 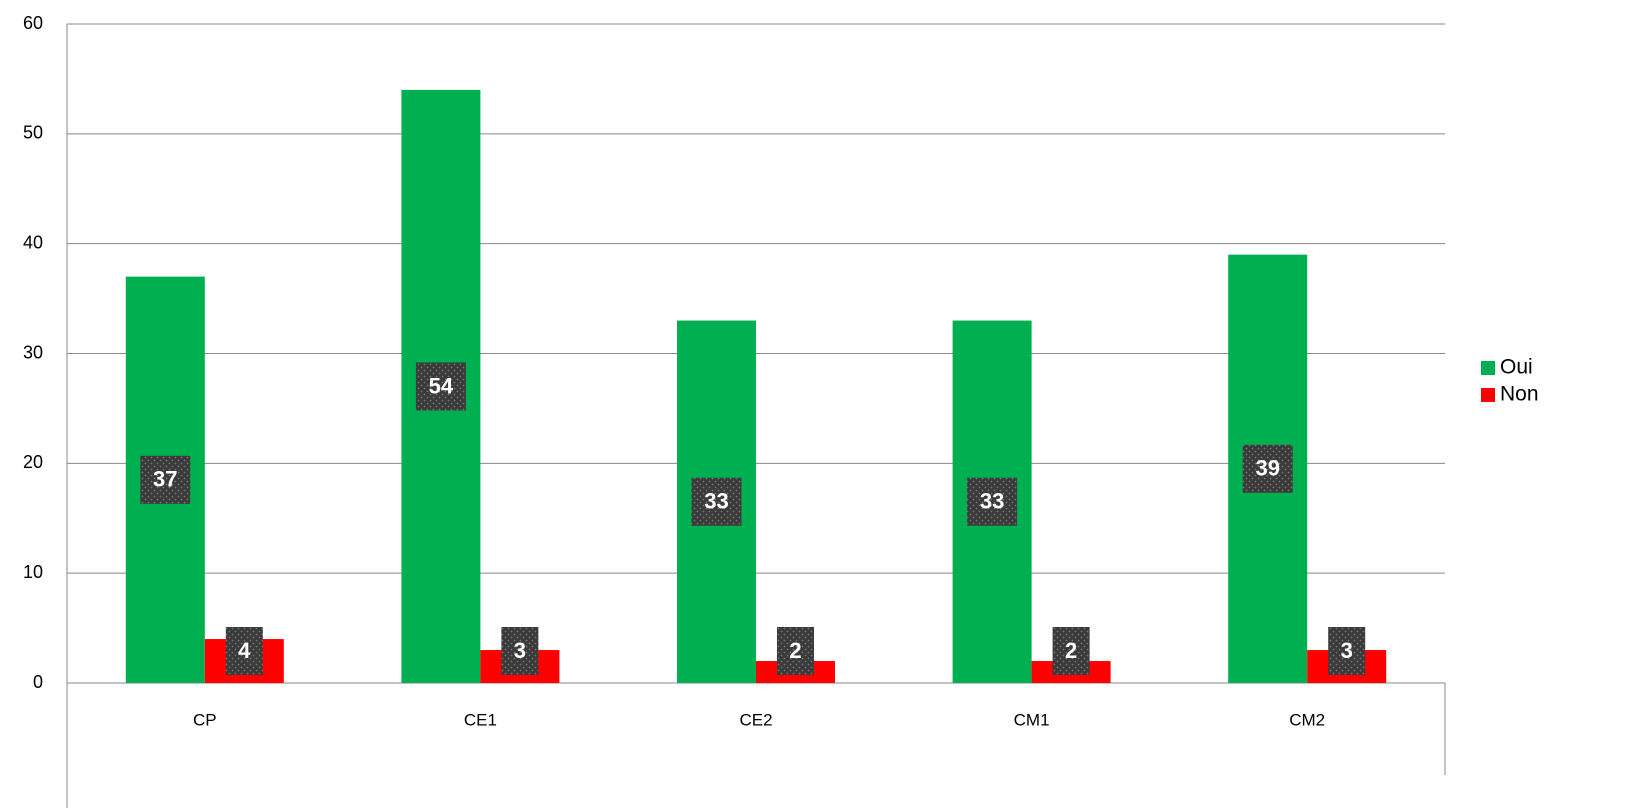 I want to click on y-tick-label: 20, so click(x=33, y=462).